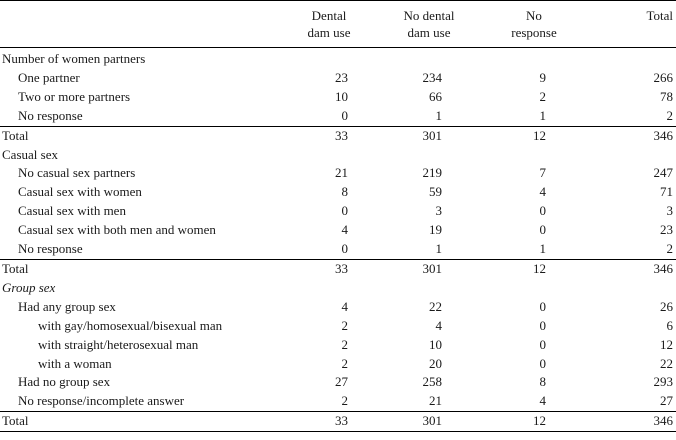  What do you see at coordinates (130, 325) in the screenshot?
I see `row-label: with gay/homosexual/bisexual man` at bounding box center [130, 325].